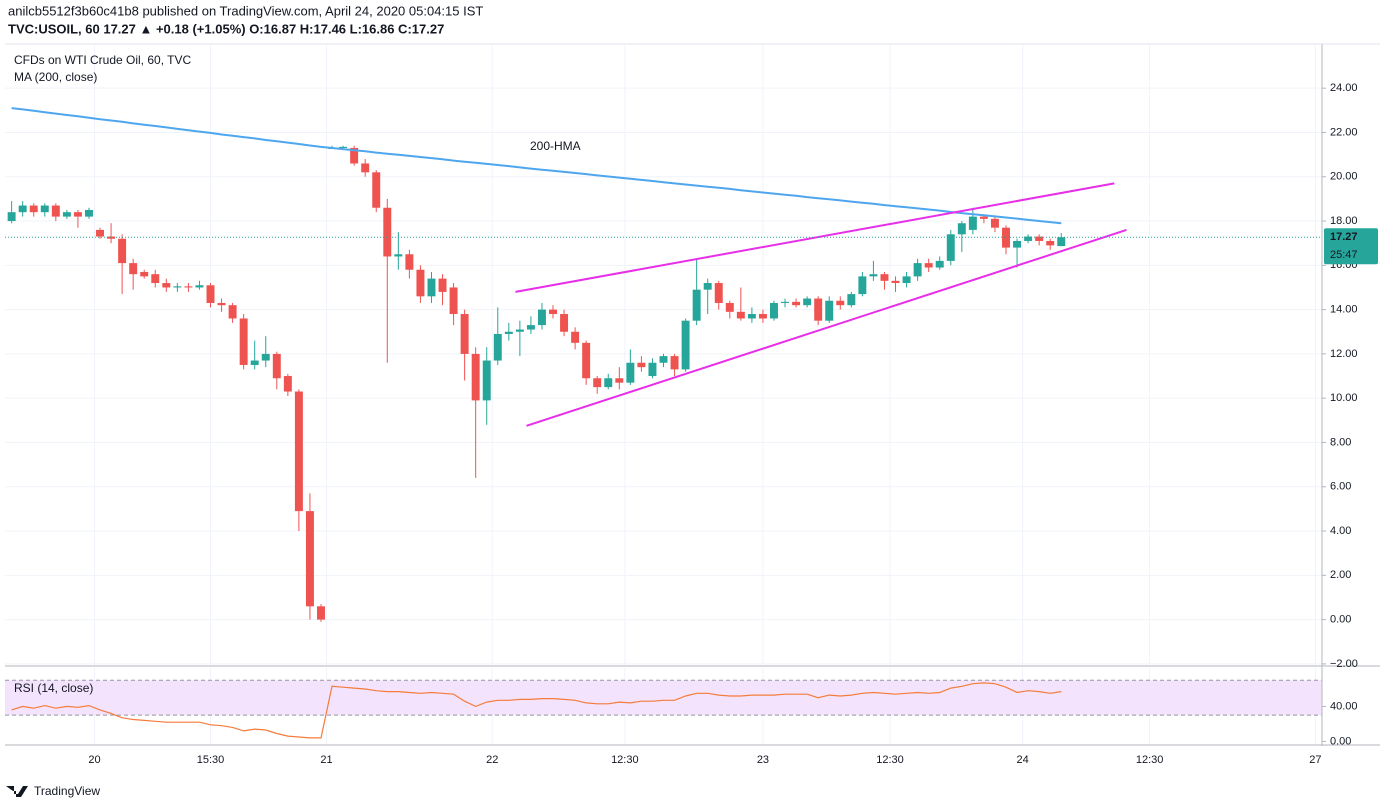 This screenshot has width=1380, height=810. Describe the element at coordinates (492, 760) in the screenshot. I see `x-tick-label: 22` at that location.